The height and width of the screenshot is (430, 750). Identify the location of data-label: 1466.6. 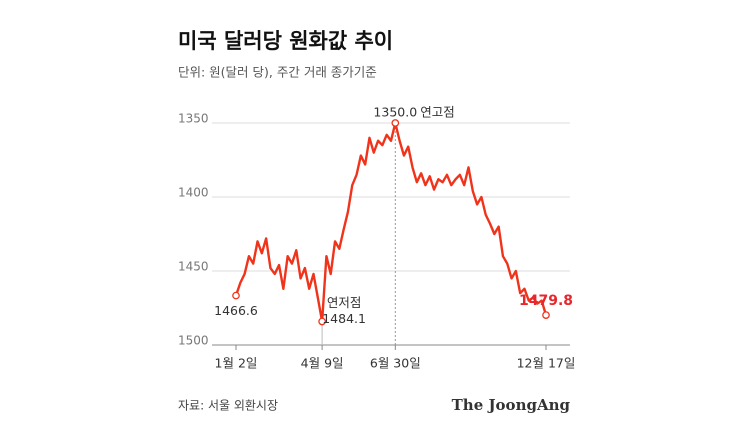
(236, 310).